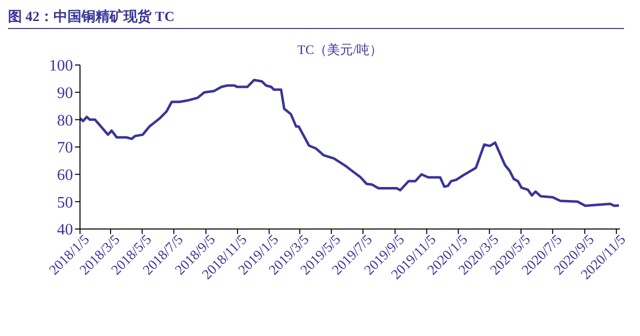 This screenshot has width=640, height=336. I want to click on y-tick-label: 50, so click(65, 203).